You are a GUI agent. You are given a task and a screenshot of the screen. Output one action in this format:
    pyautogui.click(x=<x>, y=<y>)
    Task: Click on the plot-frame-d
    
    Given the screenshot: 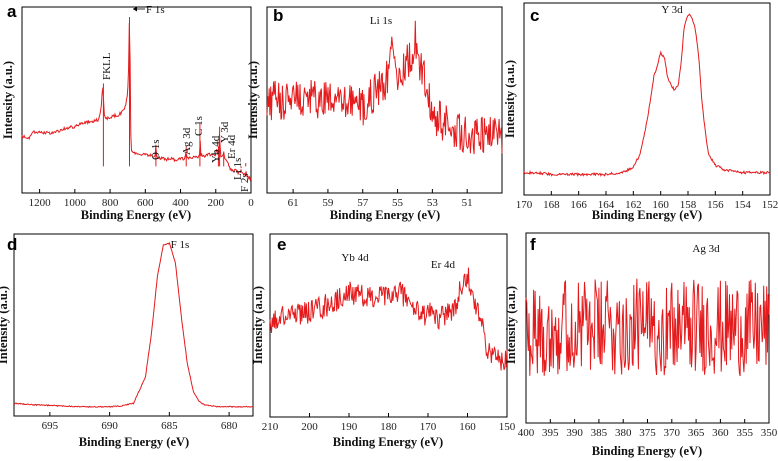 What is the action you would take?
    pyautogui.click(x=133, y=325)
    